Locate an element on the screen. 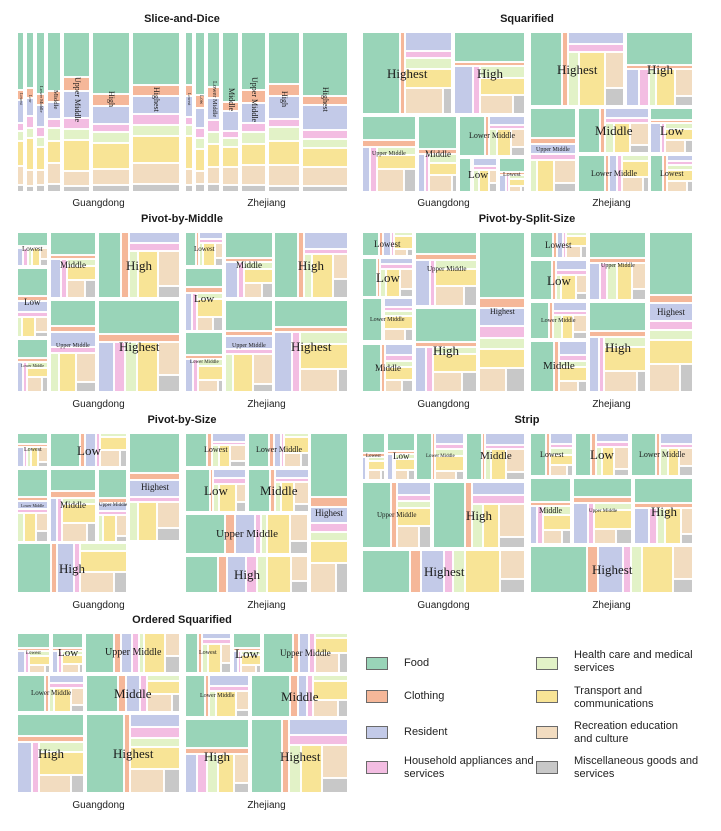  region-label-guangdong: Guangdong is located at coordinates (443, 404).